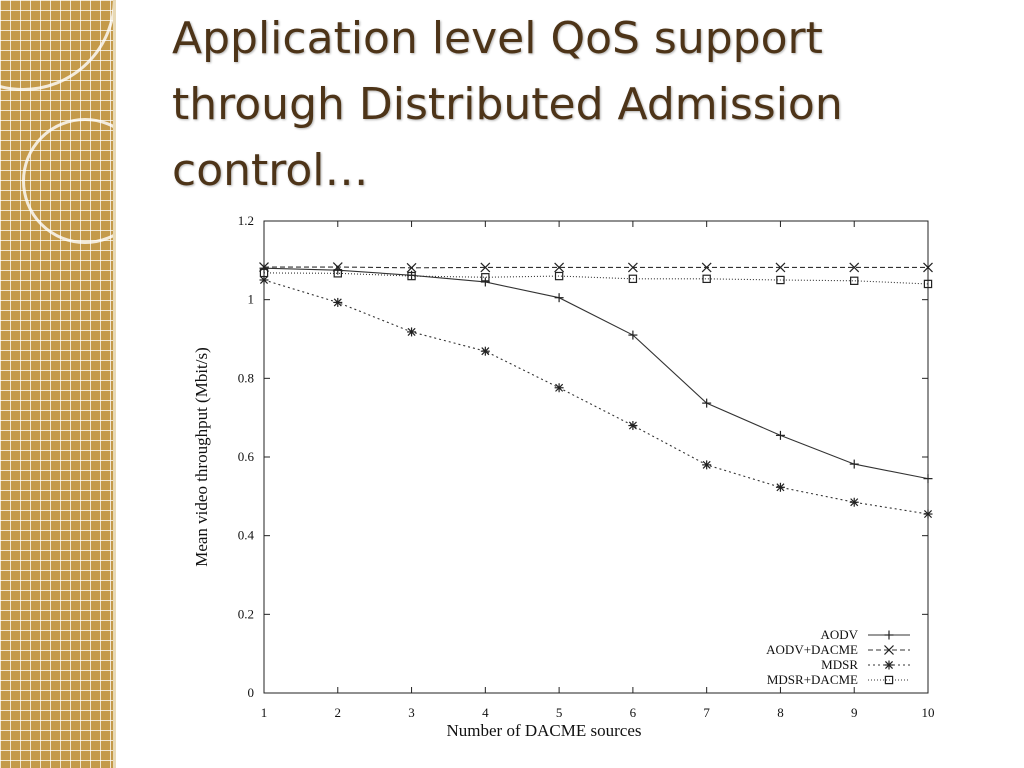  I want to click on x-tick-label: 10, so click(928, 712).